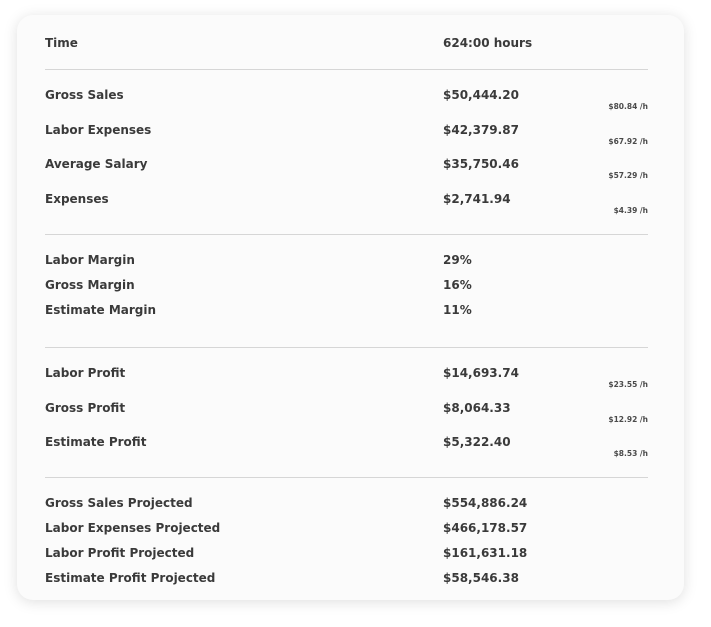  What do you see at coordinates (101, 310) in the screenshot?
I see `row-label: Estimate Margin` at bounding box center [101, 310].